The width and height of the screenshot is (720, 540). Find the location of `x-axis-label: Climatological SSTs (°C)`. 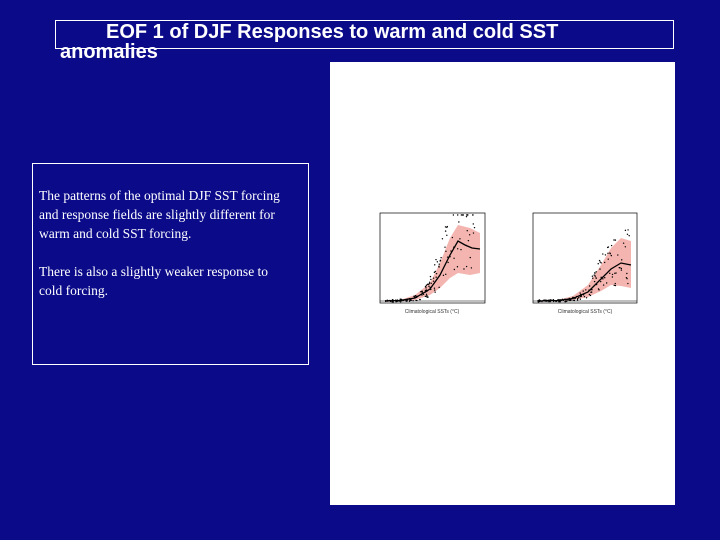

x-axis-label: Climatological SSTs (°C) is located at coordinates (432, 312).